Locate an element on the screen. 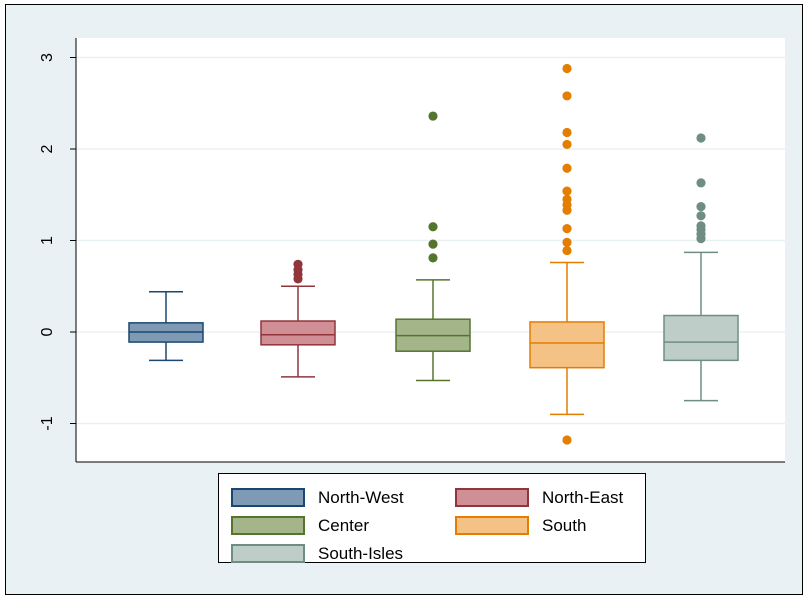 The height and width of the screenshot is (599, 808). y-axis-ticks: -1 0 1 2 3 is located at coordinates (57, 242).